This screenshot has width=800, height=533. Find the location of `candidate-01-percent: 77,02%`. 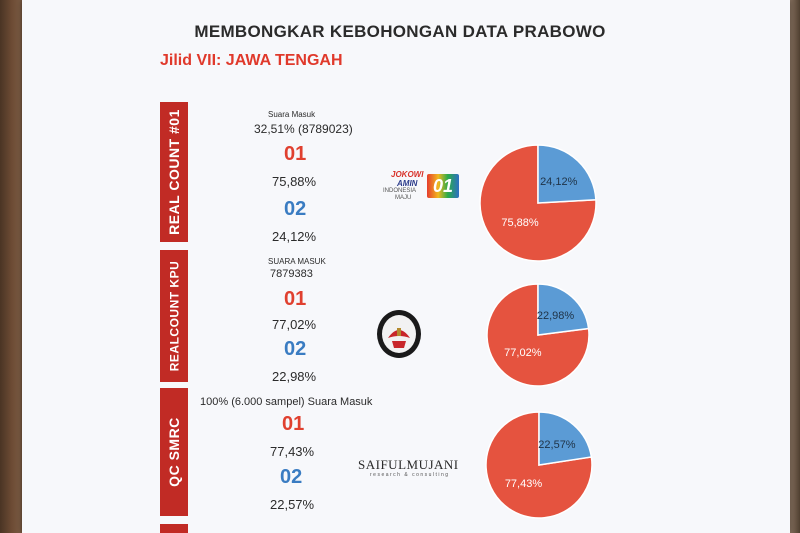

candidate-01-percent: 77,02% is located at coordinates (294, 324).